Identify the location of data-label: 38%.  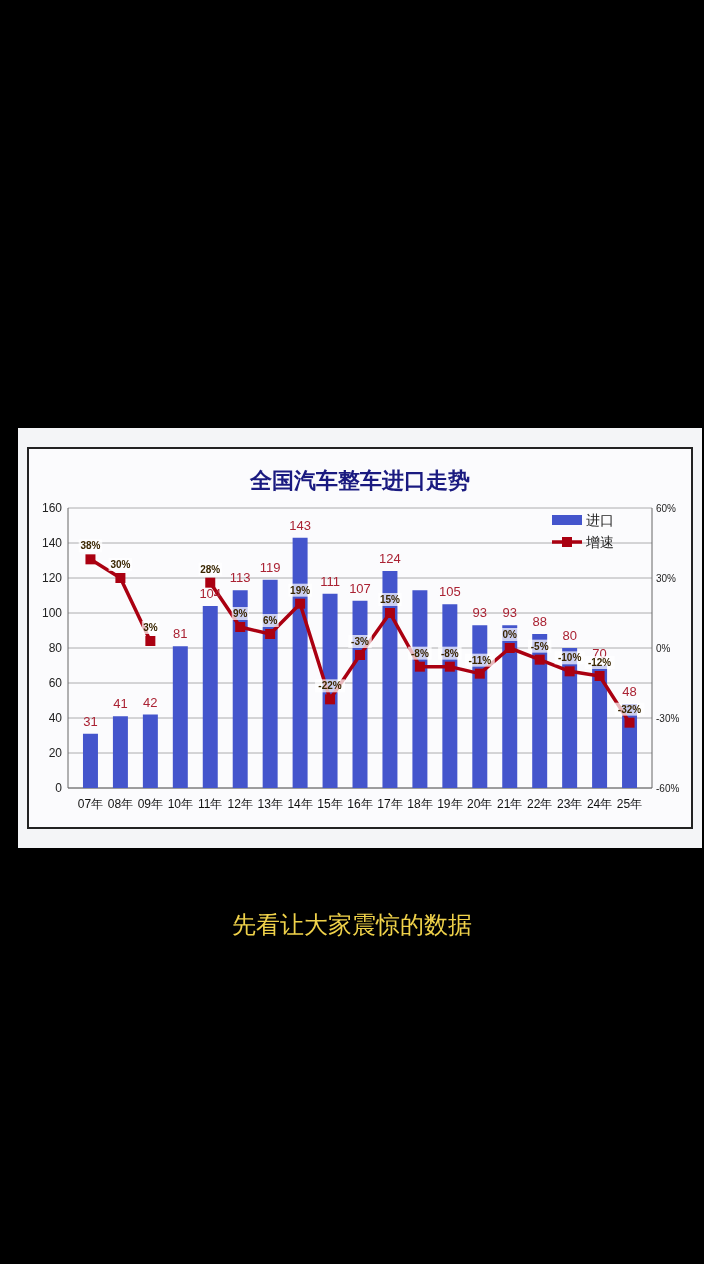
(90, 546).